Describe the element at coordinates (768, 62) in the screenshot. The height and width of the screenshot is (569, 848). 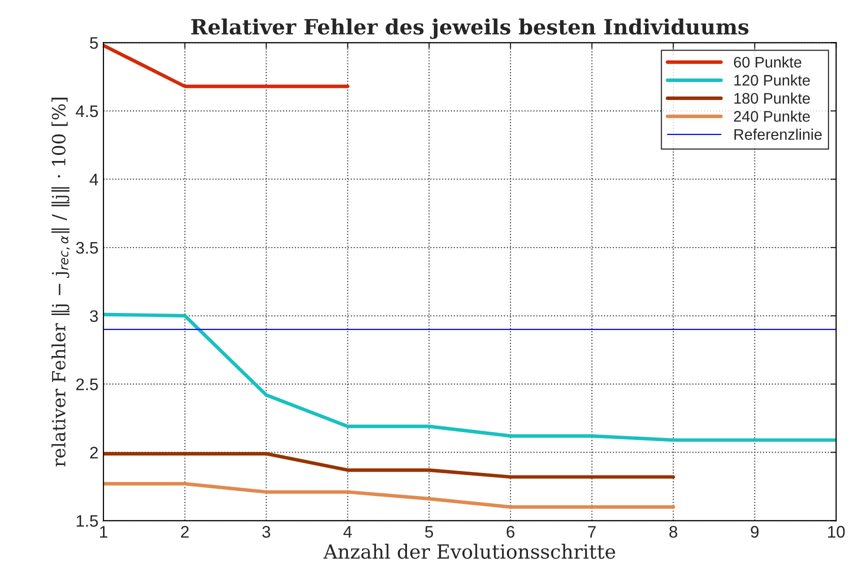
I see `legend-label: 60 Punkte` at that location.